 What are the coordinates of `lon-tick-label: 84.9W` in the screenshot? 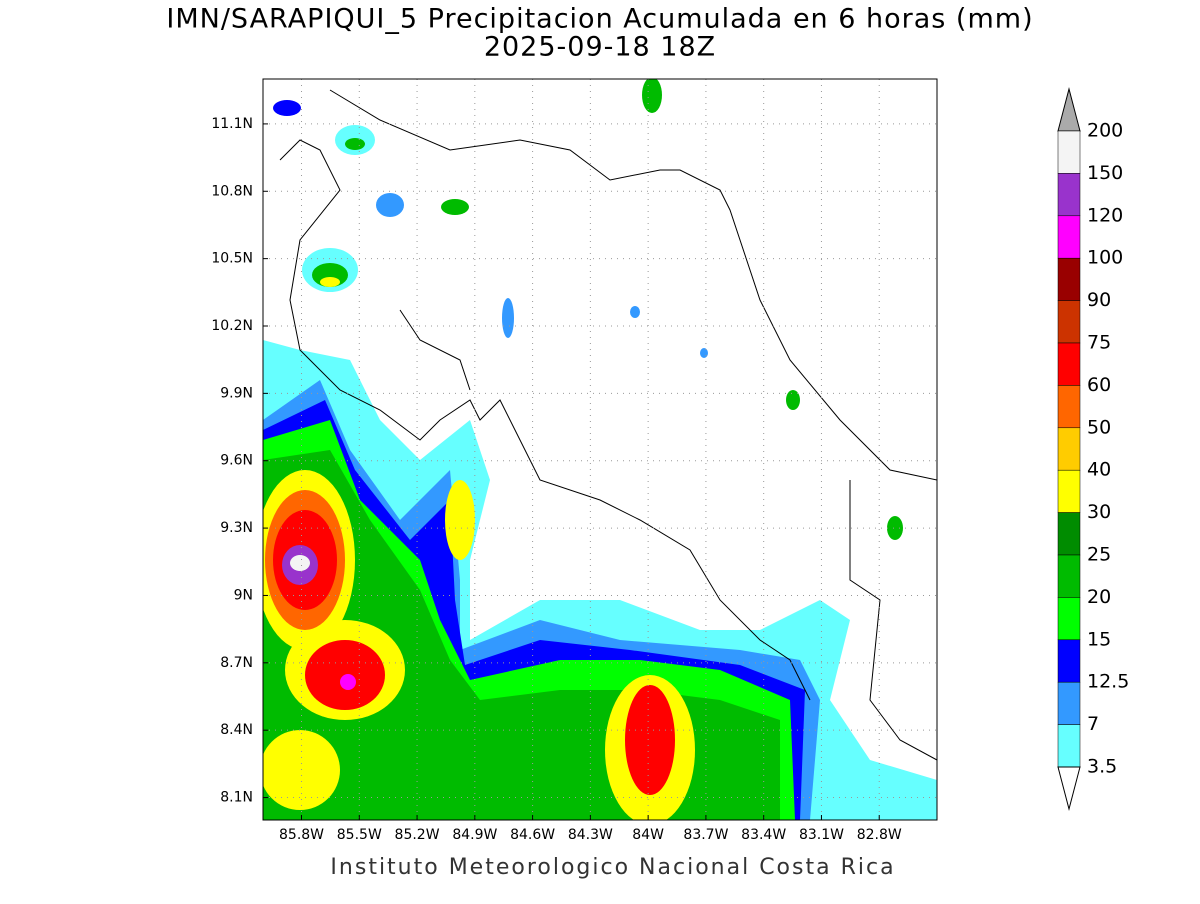 It's located at (474, 835).